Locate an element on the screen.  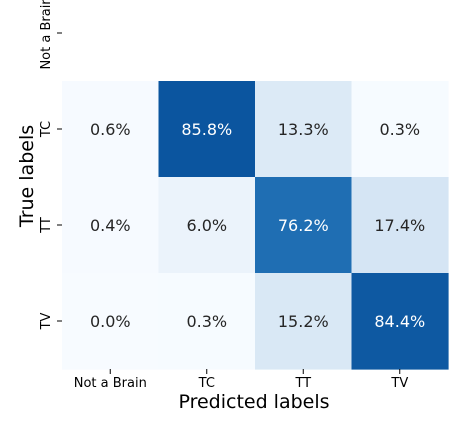
y-tick-label-not-a-brain: Not a Brain is located at coordinates (46, 35).